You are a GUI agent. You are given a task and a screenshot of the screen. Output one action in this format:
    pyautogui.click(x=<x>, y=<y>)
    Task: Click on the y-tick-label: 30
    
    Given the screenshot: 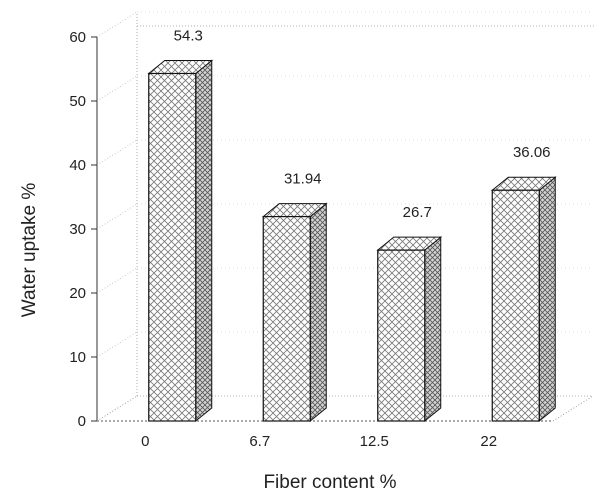 What is the action you would take?
    pyautogui.click(x=77, y=229)
    